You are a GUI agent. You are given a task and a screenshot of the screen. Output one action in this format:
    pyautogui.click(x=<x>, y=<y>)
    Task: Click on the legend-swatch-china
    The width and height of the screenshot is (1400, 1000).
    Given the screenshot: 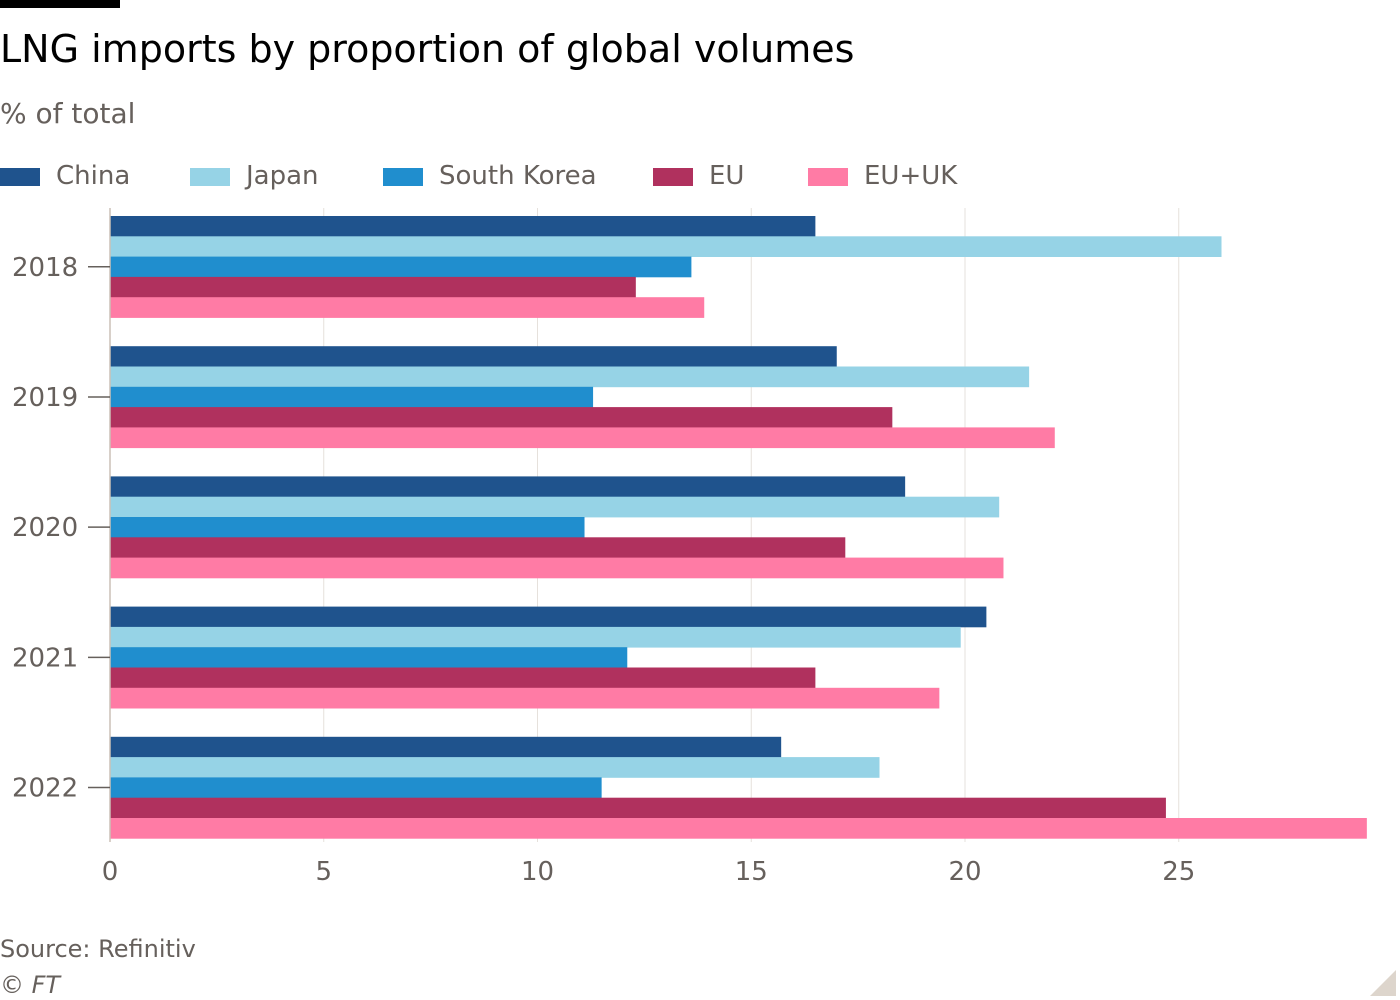 What is the action you would take?
    pyautogui.click(x=20, y=177)
    